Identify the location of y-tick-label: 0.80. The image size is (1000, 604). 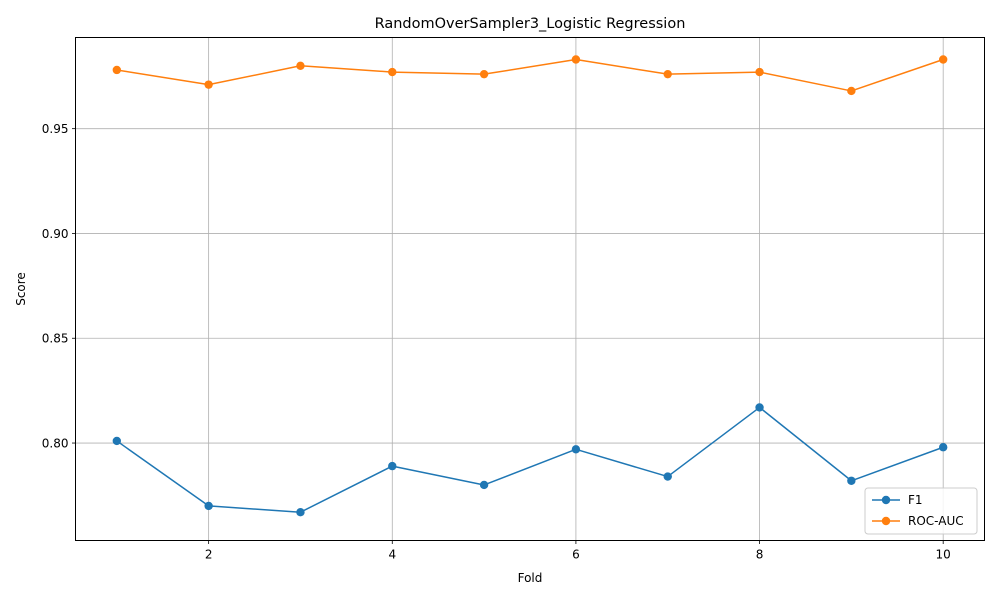
(55, 443).